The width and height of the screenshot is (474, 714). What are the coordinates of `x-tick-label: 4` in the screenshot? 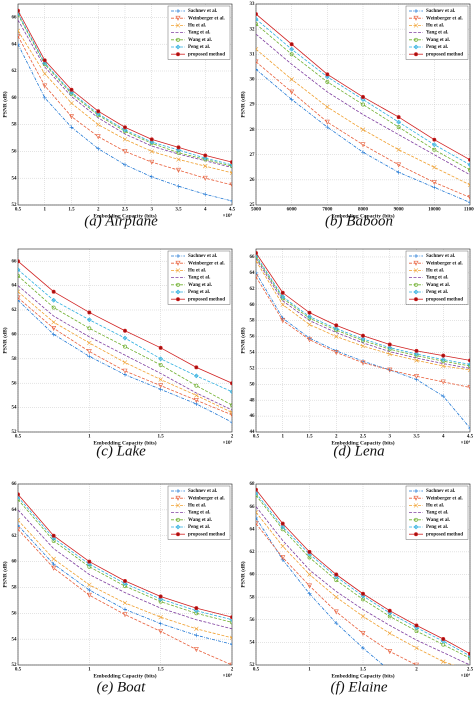 It's located at (443, 437).